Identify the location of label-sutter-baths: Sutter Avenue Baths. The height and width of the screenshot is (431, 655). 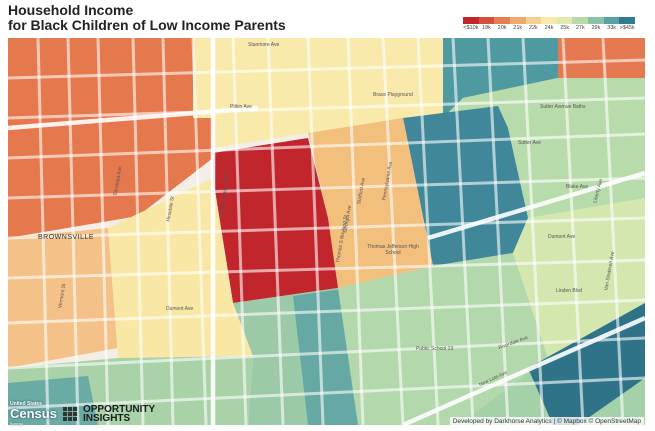
(563, 107).